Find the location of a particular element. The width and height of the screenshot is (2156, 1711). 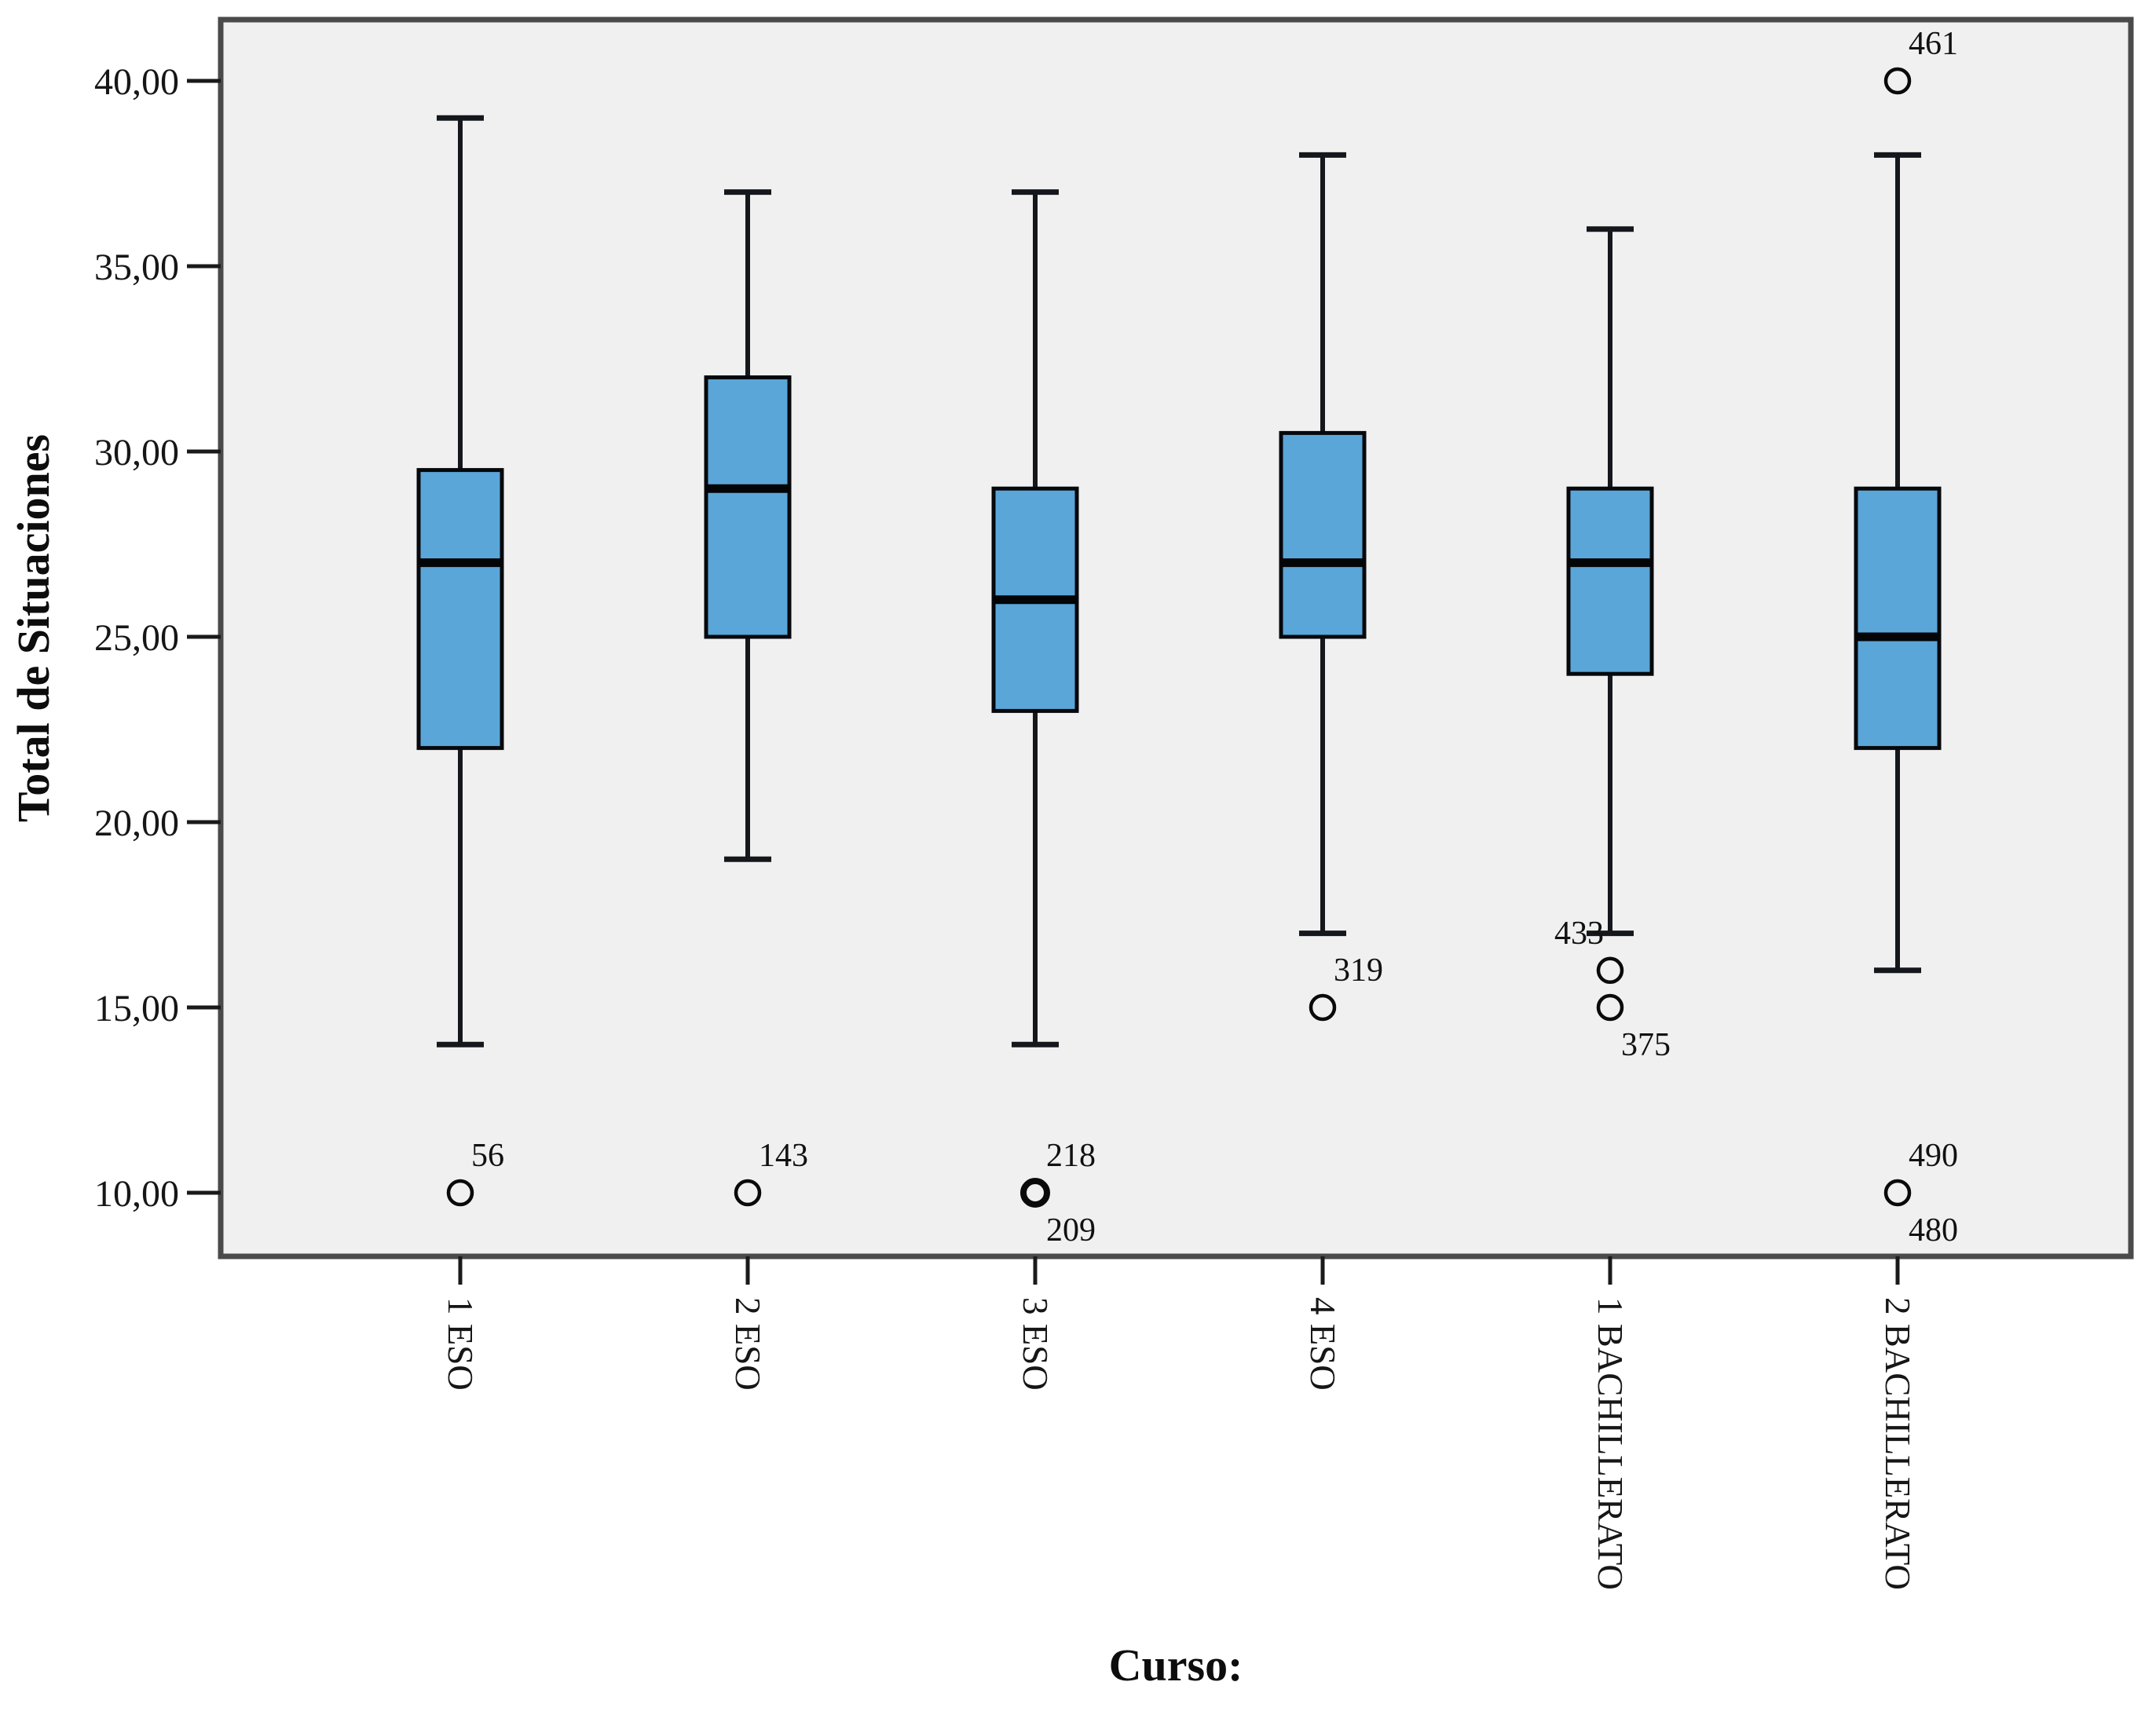

x-category-label: 1 BACHILLERATO is located at coordinates (1610, 1443).